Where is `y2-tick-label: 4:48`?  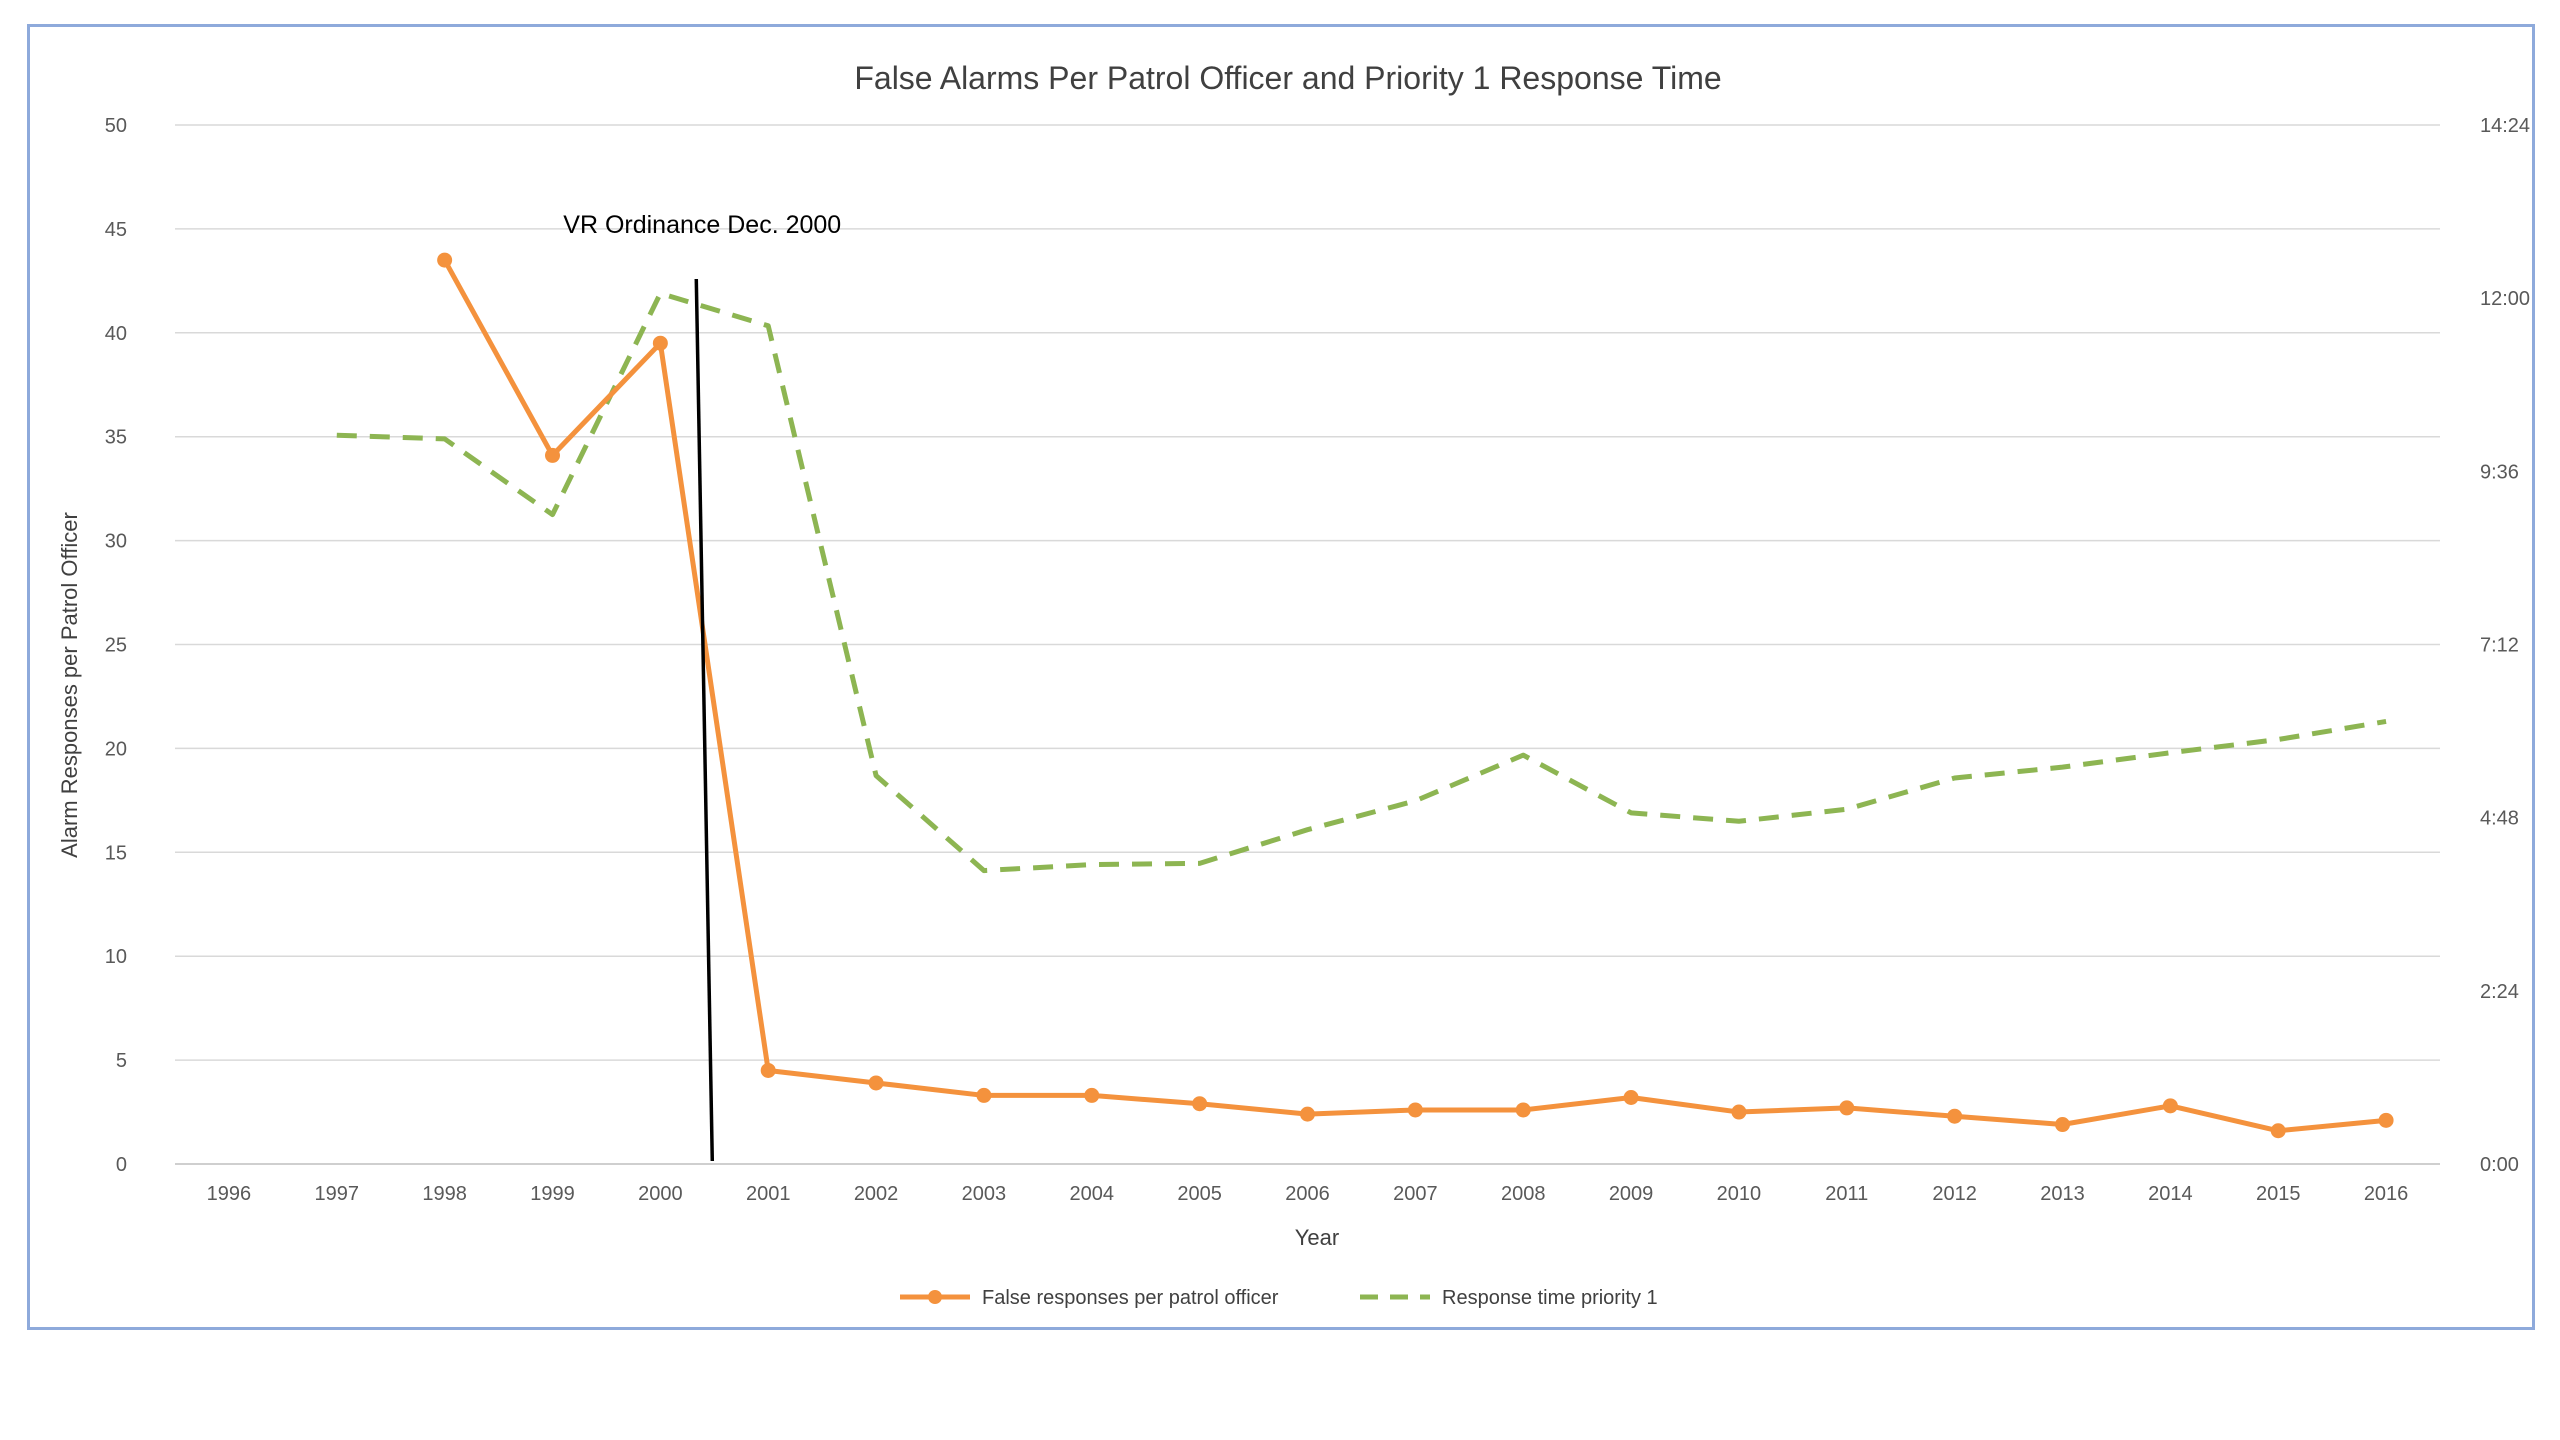 y2-tick-label: 4:48 is located at coordinates (2499, 819).